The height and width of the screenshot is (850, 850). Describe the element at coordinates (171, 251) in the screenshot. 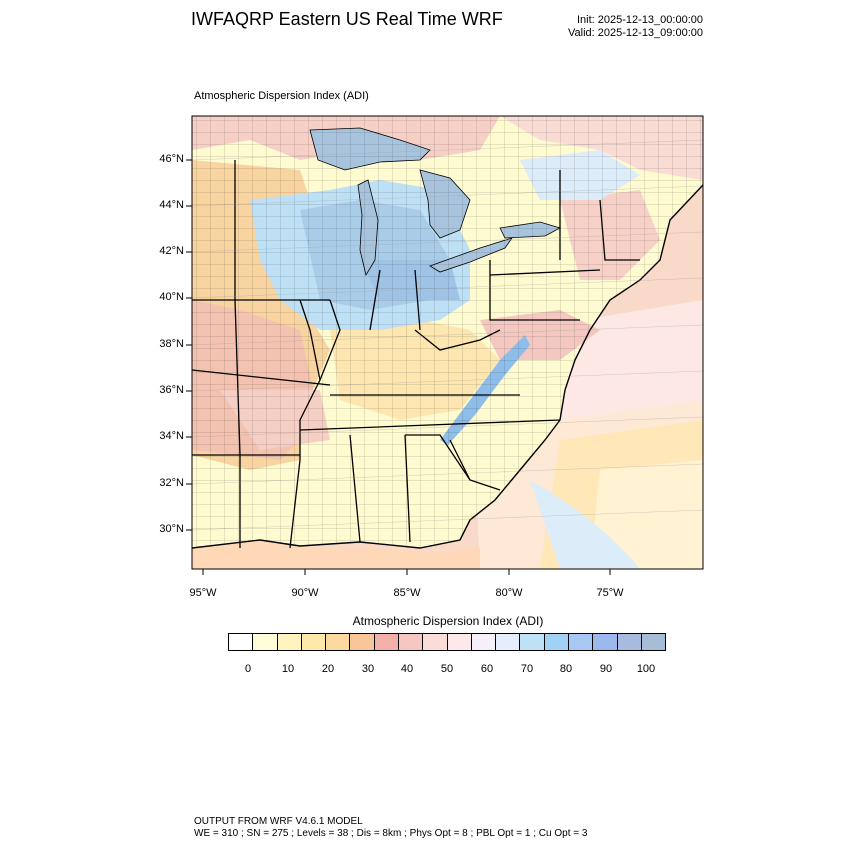

I see `lat-label: 42°N` at that location.